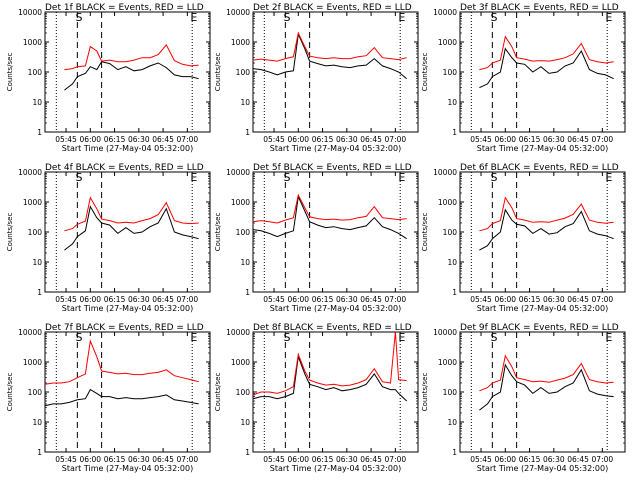  What do you see at coordinates (124, 8) in the screenshot?
I see `panel-title: Det 1f BLACK = Events, RED = LLD` at bounding box center [124, 8].